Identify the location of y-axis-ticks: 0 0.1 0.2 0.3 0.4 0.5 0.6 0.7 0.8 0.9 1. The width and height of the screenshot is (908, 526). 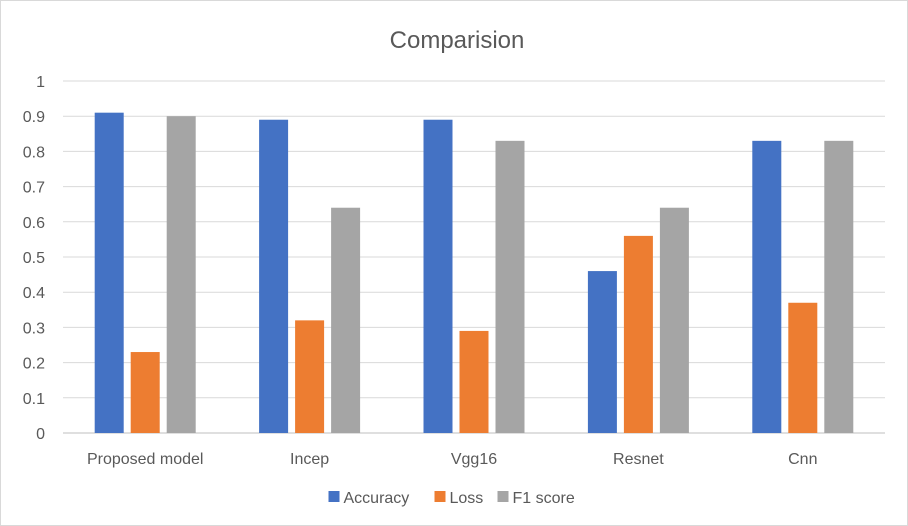
(34, 258).